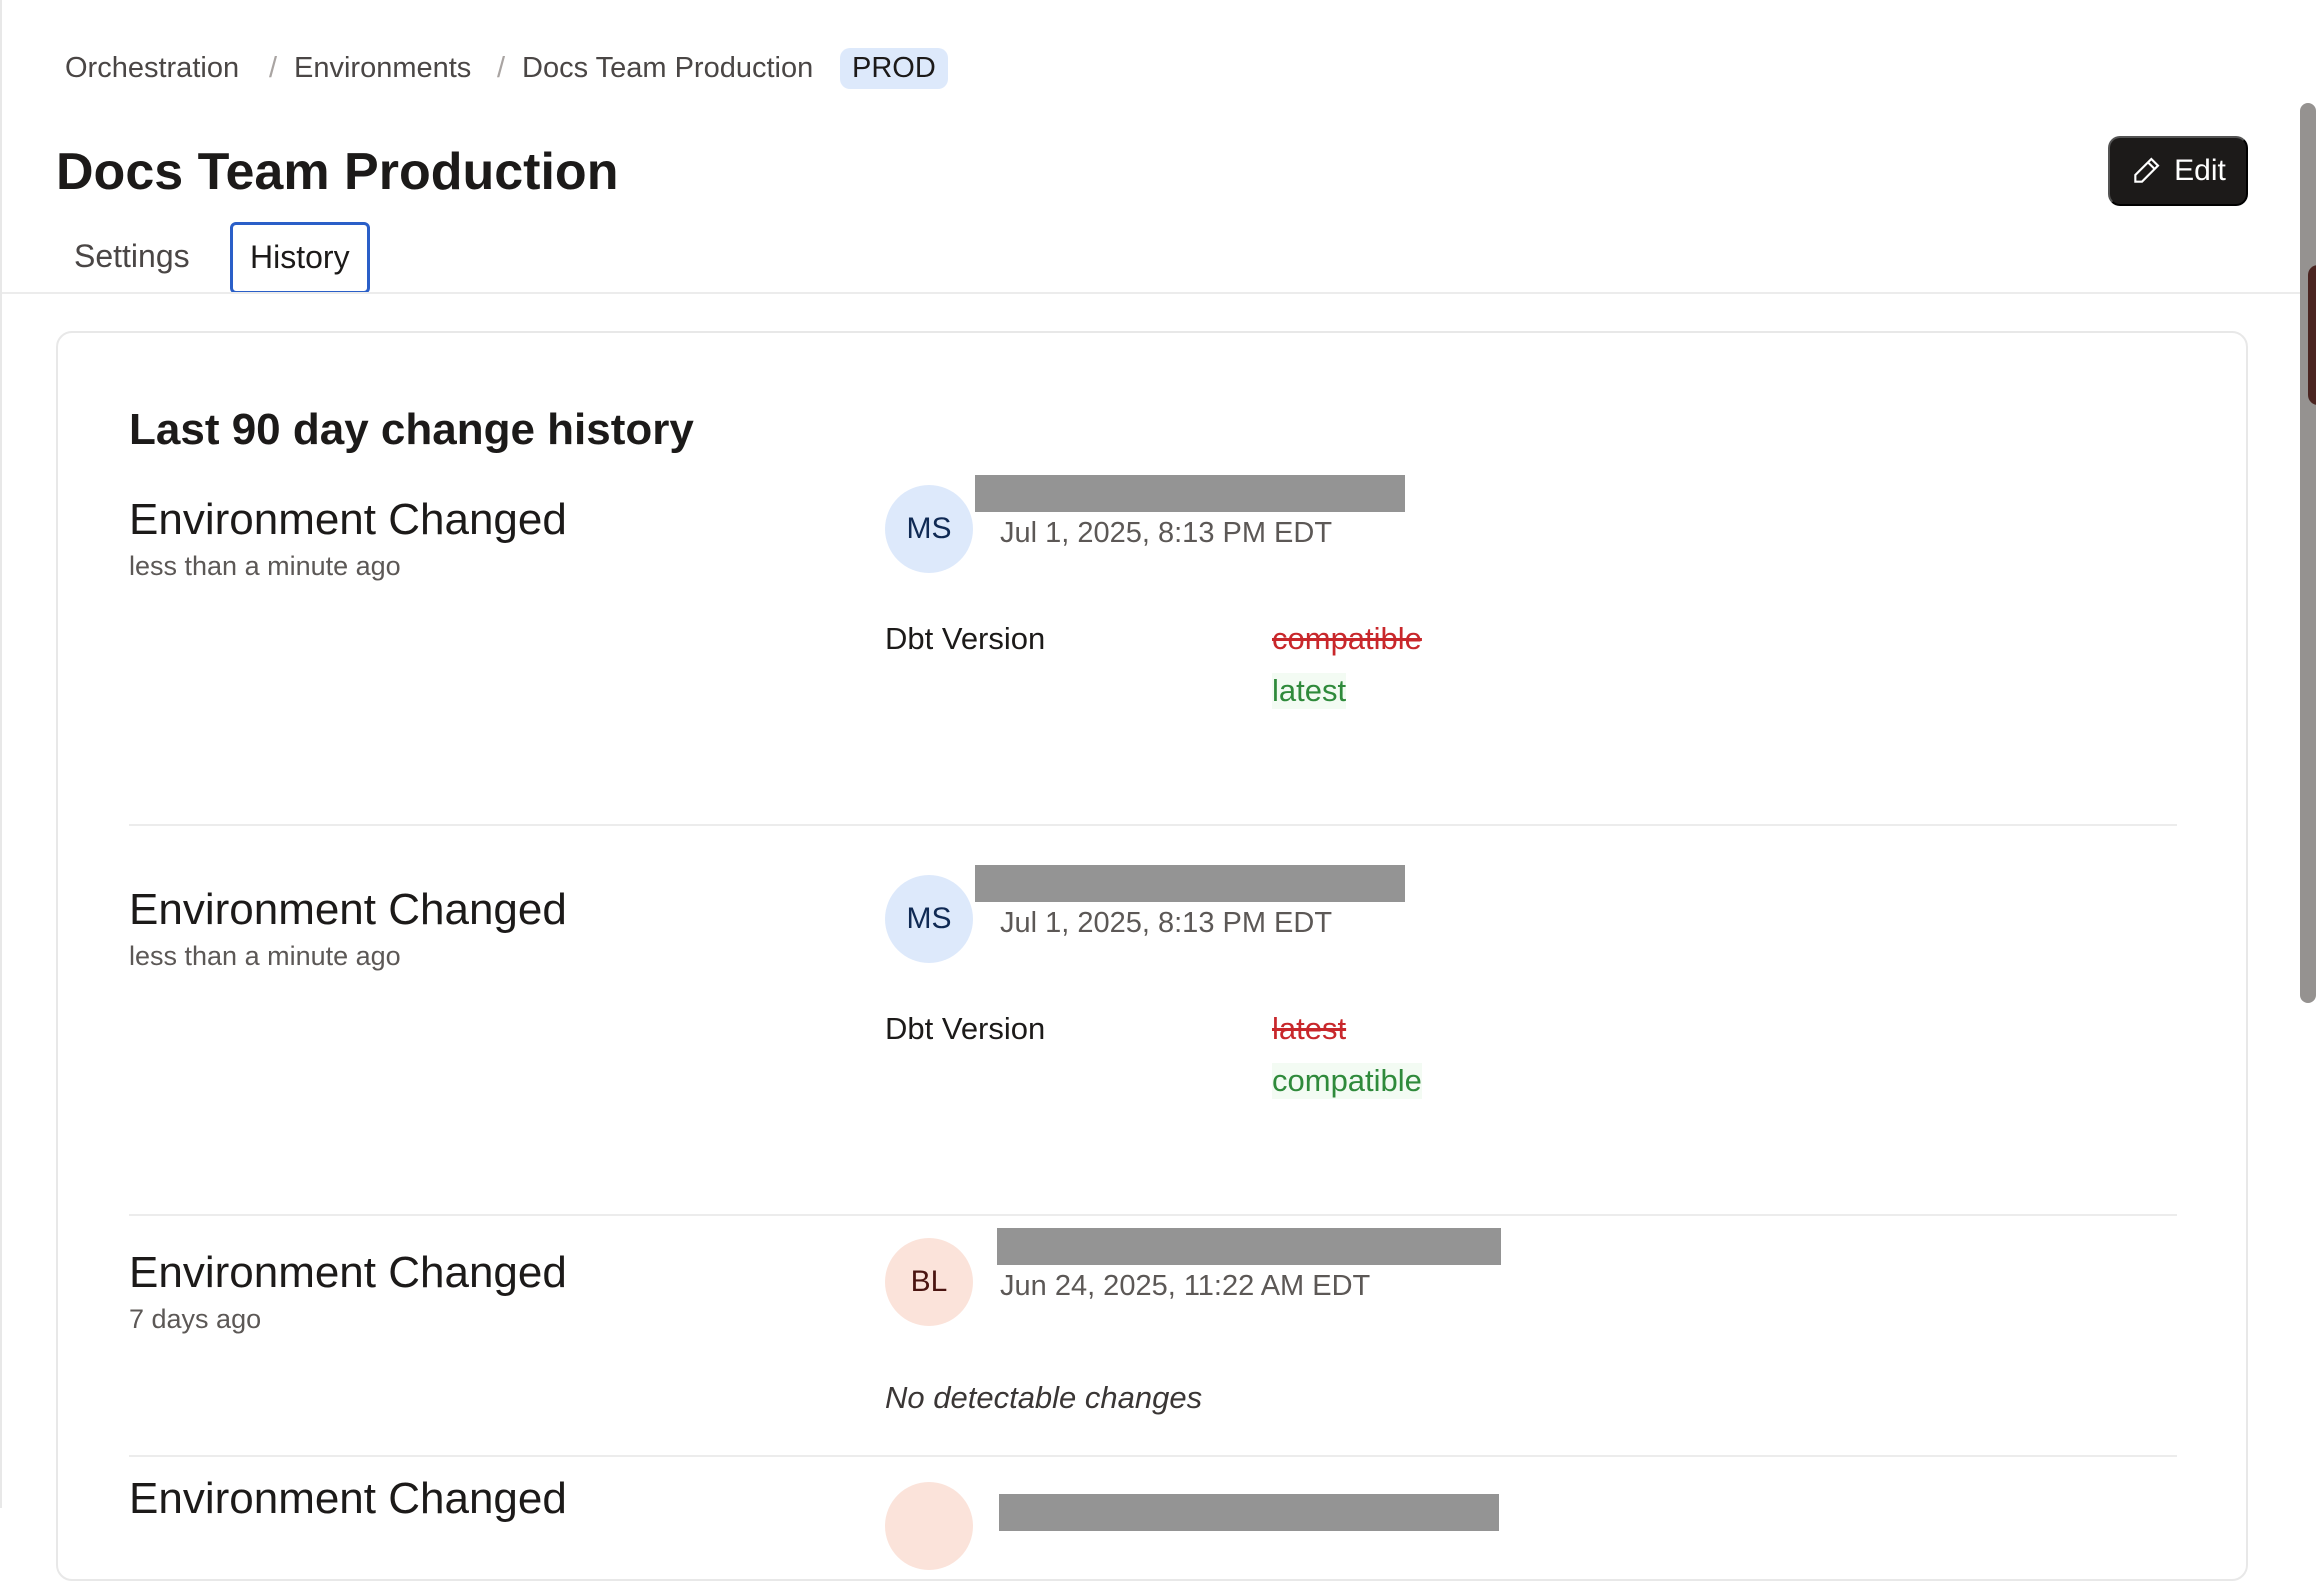 This screenshot has width=2316, height=1581. What do you see at coordinates (383, 68) in the screenshot?
I see `breadcrumb-environments: Environments` at bounding box center [383, 68].